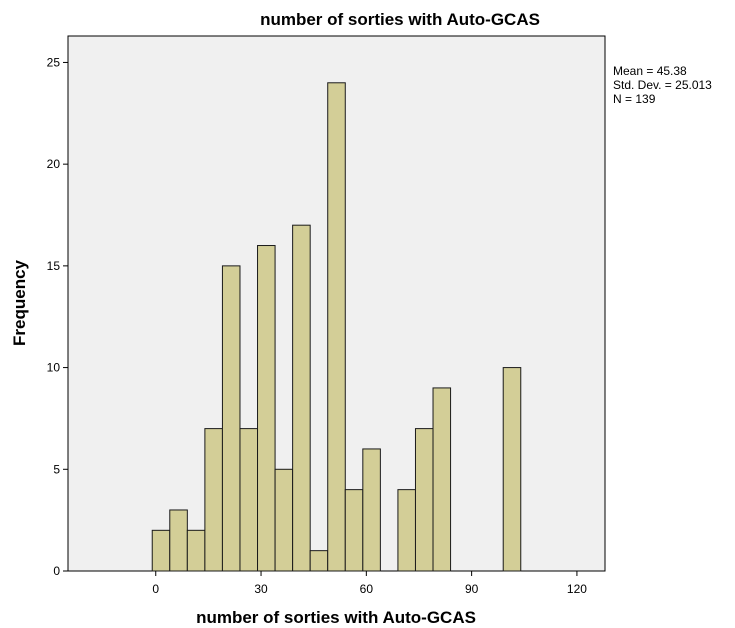  I want to click on stat-n: N = 139, so click(634, 99).